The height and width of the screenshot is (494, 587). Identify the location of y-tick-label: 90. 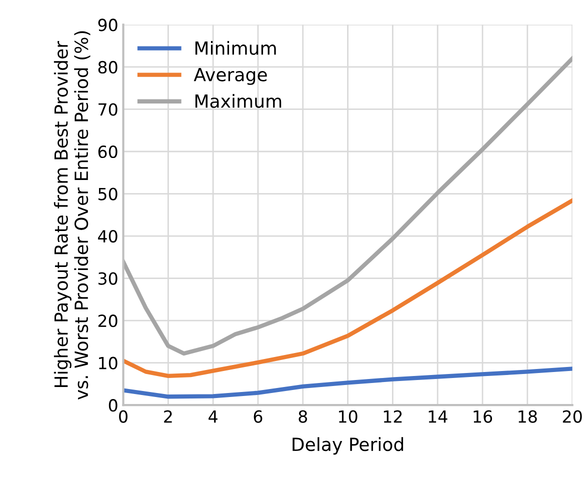
(108, 25).